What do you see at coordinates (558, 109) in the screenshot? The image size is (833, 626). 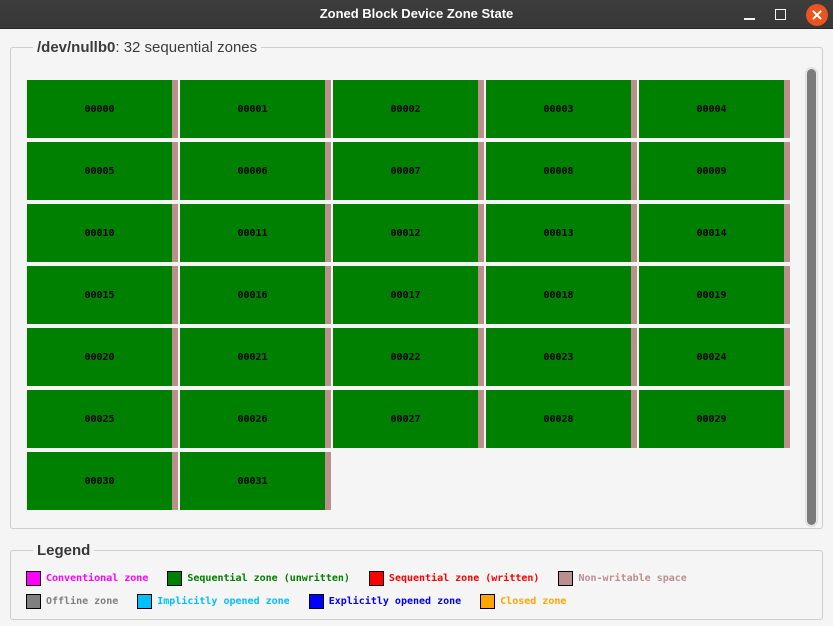 I see `zone-body: 00003` at bounding box center [558, 109].